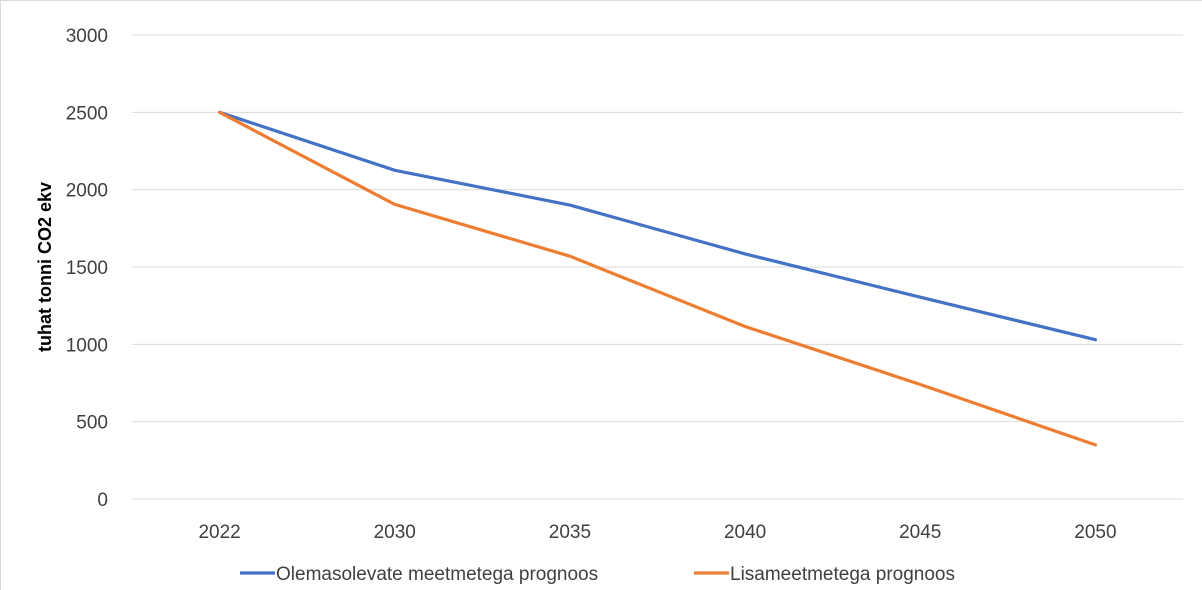  What do you see at coordinates (92, 423) in the screenshot?
I see `y-tick-label: 500` at bounding box center [92, 423].